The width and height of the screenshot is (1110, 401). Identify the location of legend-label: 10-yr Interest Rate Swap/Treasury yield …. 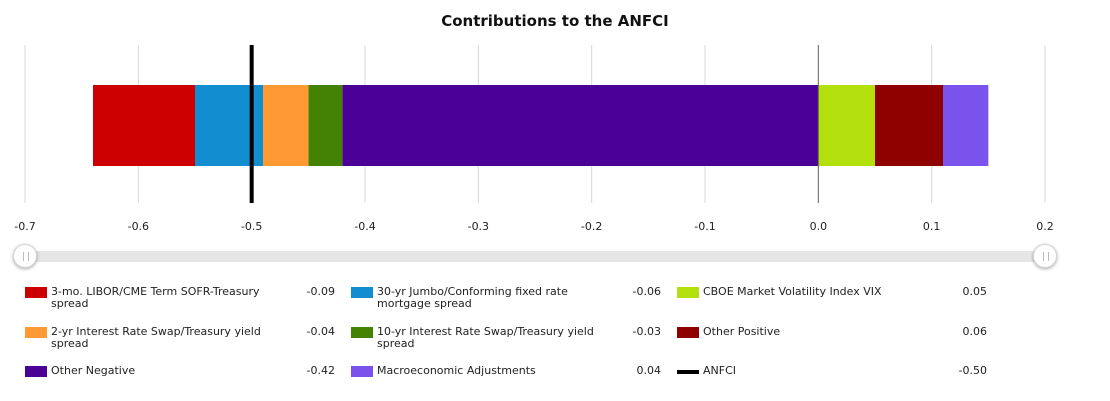
(485, 337).